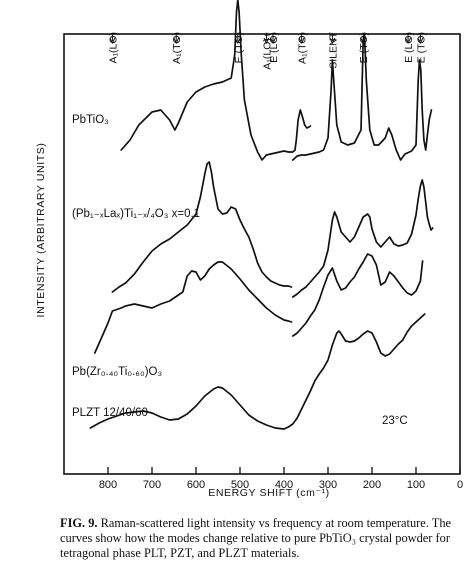 This screenshot has height=585, width=476. Describe the element at coordinates (395, 421) in the screenshot. I see `temperature-label: 23°C` at that location.